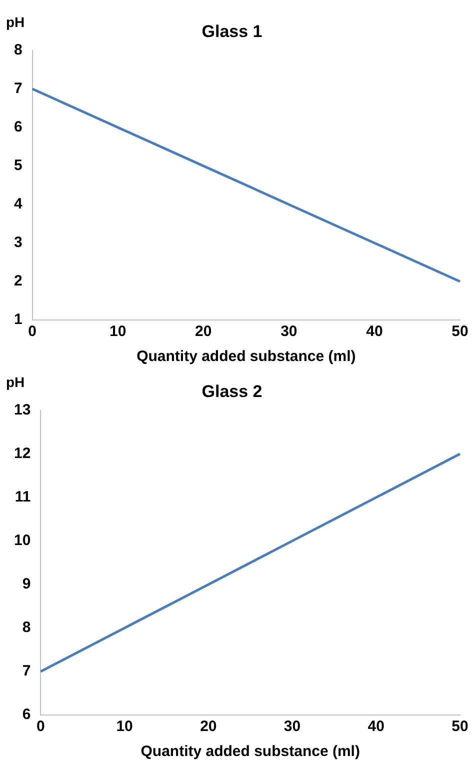 This screenshot has height=772, width=476. What do you see at coordinates (18, 319) in the screenshot?
I see `y-tick-label: 1` at bounding box center [18, 319].